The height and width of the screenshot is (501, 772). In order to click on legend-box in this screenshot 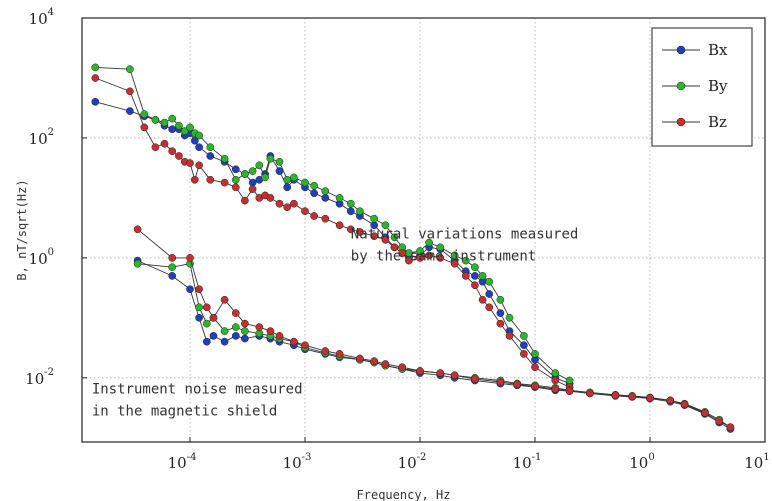, I will do `click(702, 87)`.